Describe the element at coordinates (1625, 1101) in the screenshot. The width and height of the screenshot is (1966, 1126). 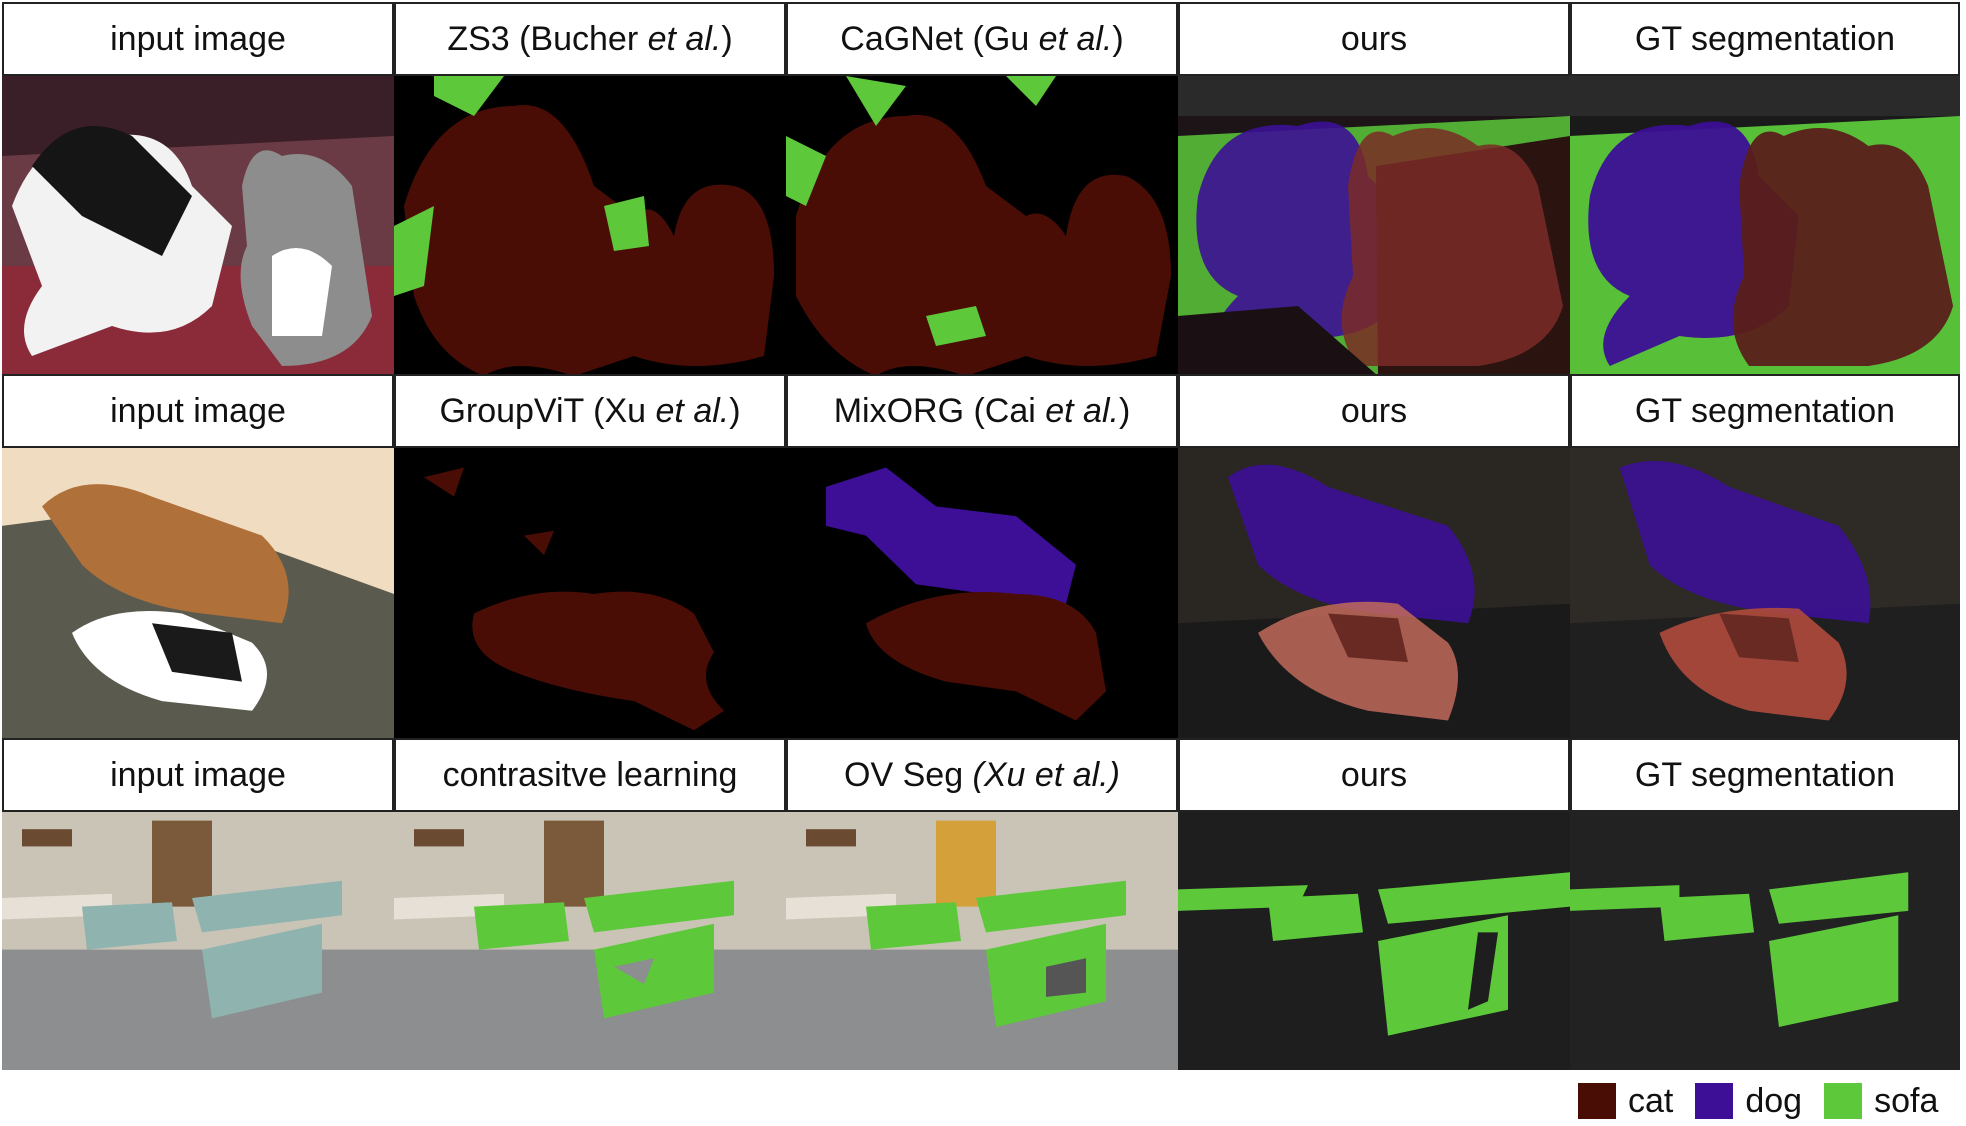
I see `legend-item-cat: cat` at that location.